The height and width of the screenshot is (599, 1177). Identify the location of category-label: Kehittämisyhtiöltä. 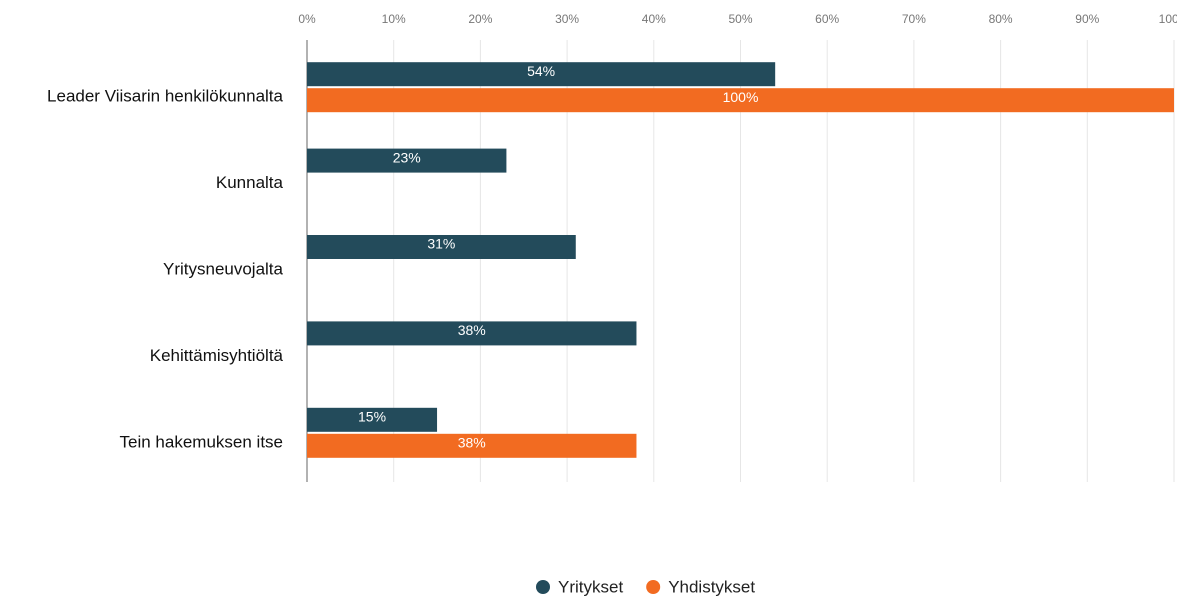
(217, 355).